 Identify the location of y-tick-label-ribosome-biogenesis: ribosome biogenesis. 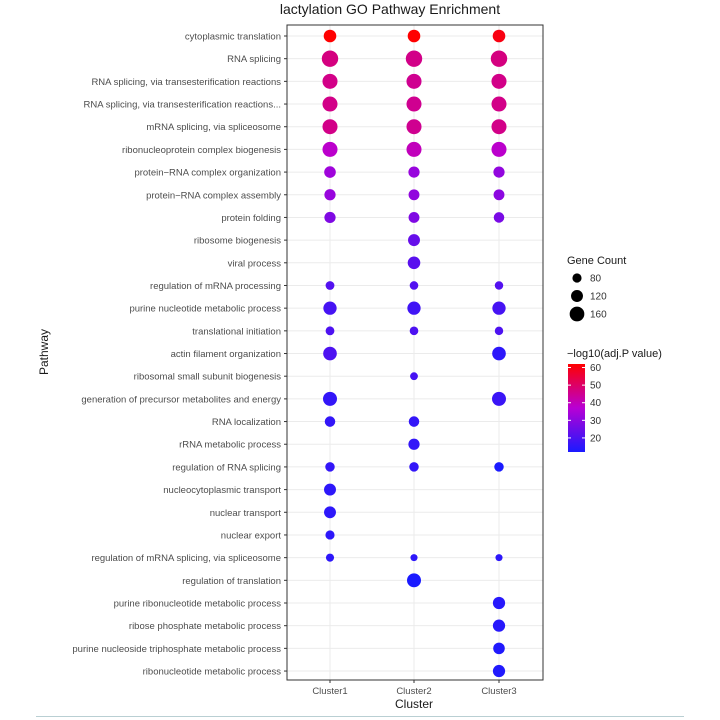
(237, 241).